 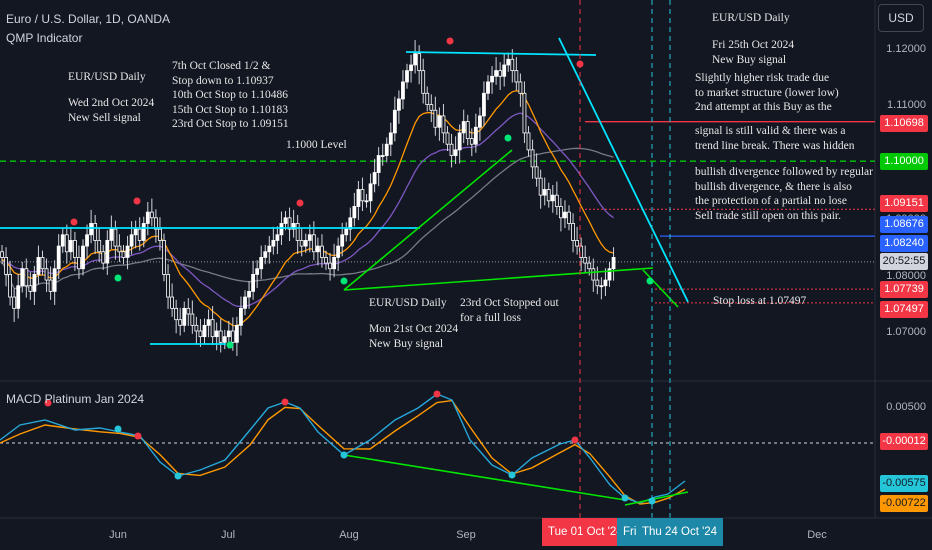 I want to click on bottom-signal: Mon 21st Oct 2024 New Buy signal, so click(x=414, y=336).